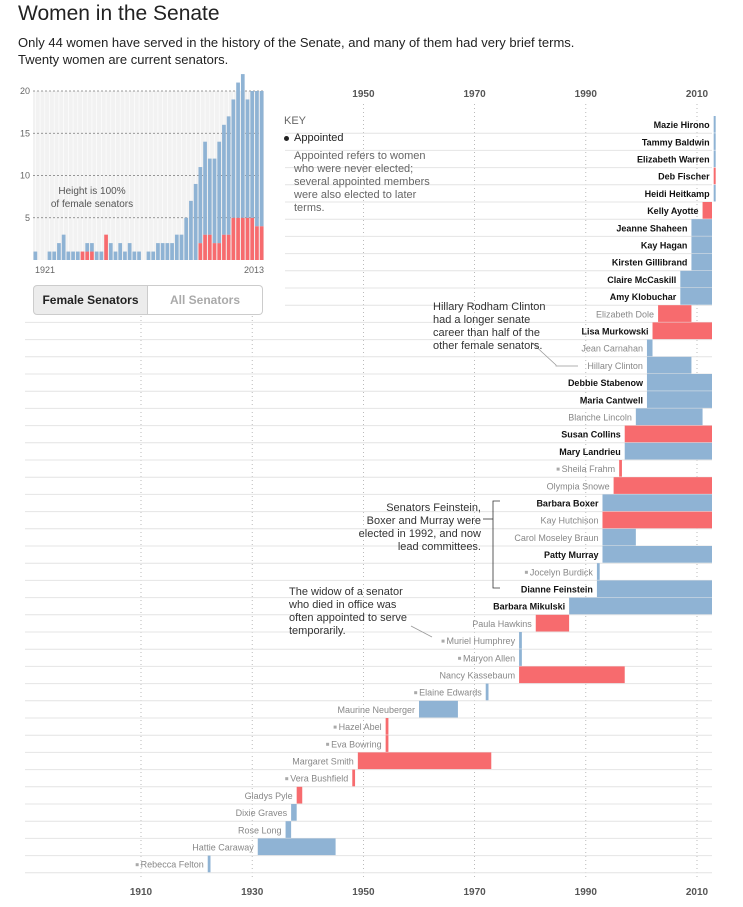 Image resolution: width=743 pixels, height=907 pixels. I want to click on senator-label: Kirsten Gillibrand, so click(650, 263).